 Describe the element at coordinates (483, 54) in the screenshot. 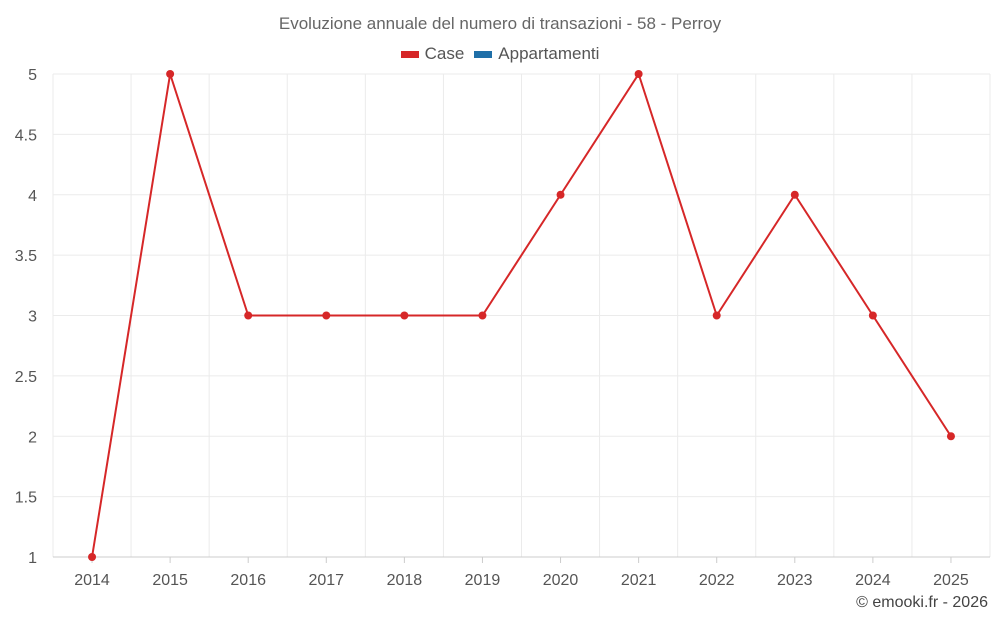

I see `legend-swatch-appartamenti` at that location.